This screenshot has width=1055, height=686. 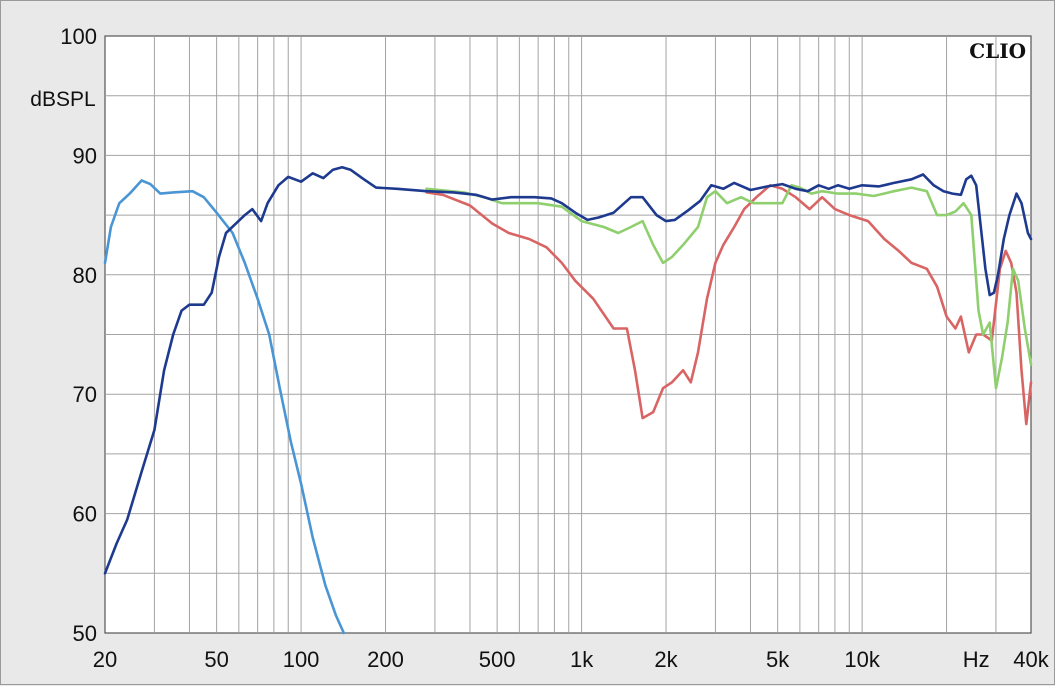 I want to click on y-tick-label: 100, so click(x=78, y=36).